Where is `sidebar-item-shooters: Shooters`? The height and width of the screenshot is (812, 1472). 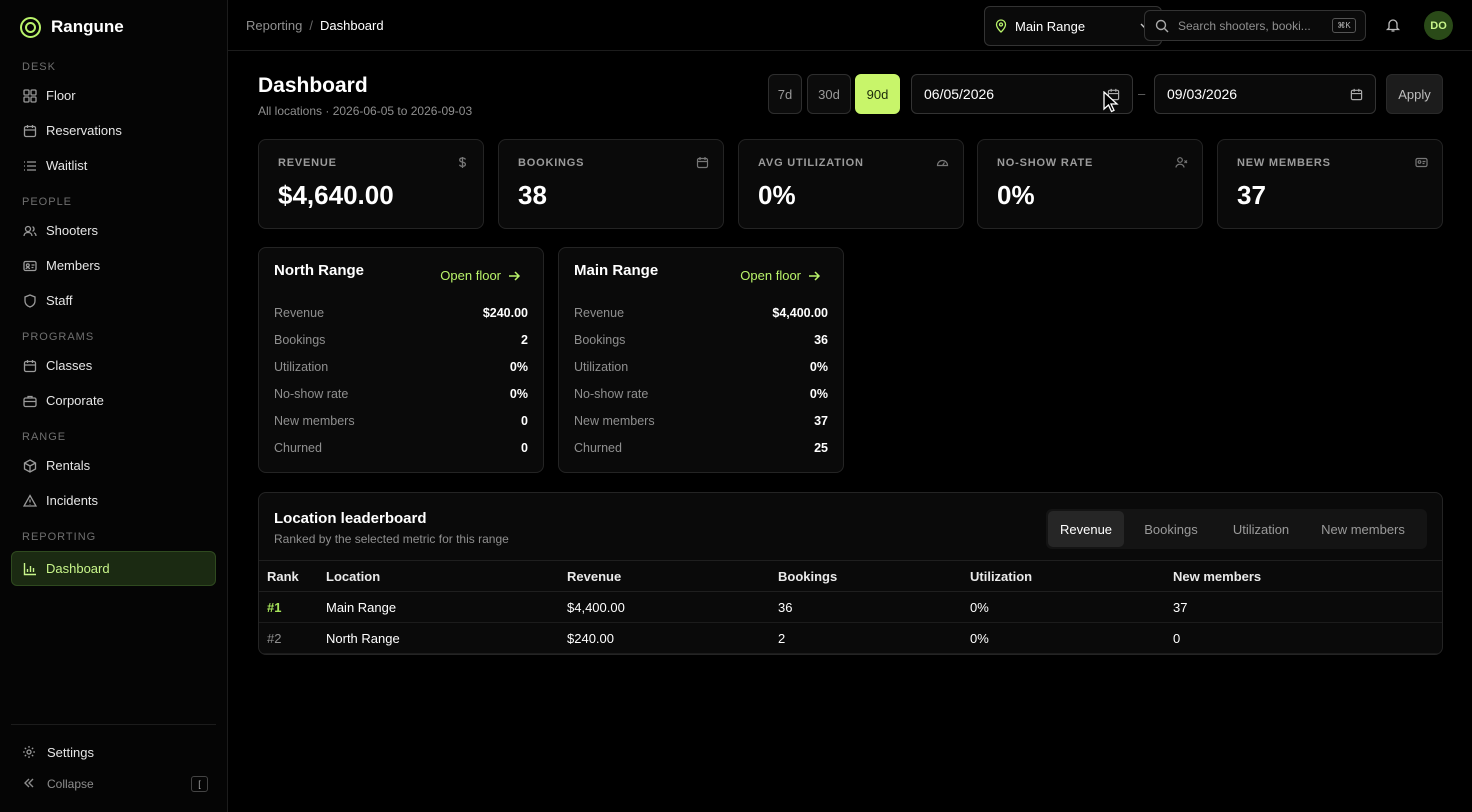
sidebar-item-shooters: Shooters is located at coordinates (108, 230).